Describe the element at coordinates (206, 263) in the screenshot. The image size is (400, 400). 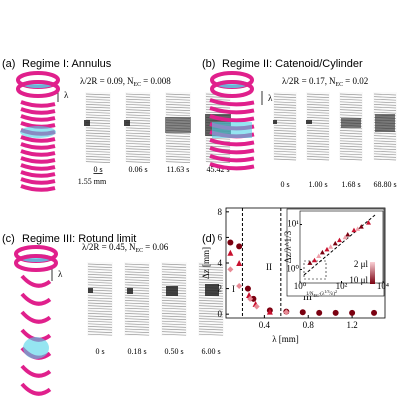
I see `y-axis-label: Δz [mm]` at that location.